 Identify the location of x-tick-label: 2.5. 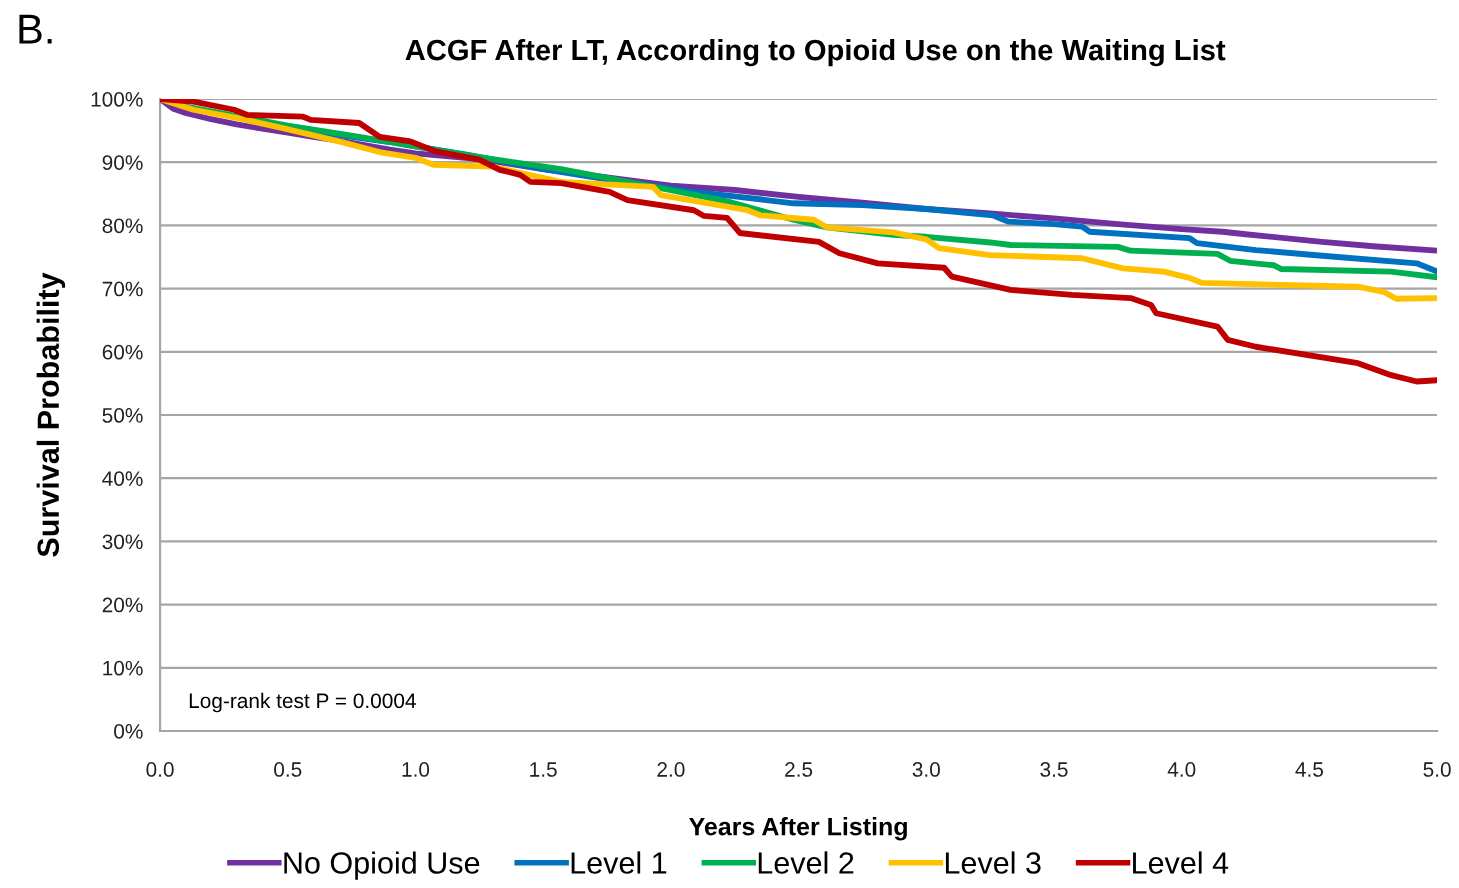
(799, 769).